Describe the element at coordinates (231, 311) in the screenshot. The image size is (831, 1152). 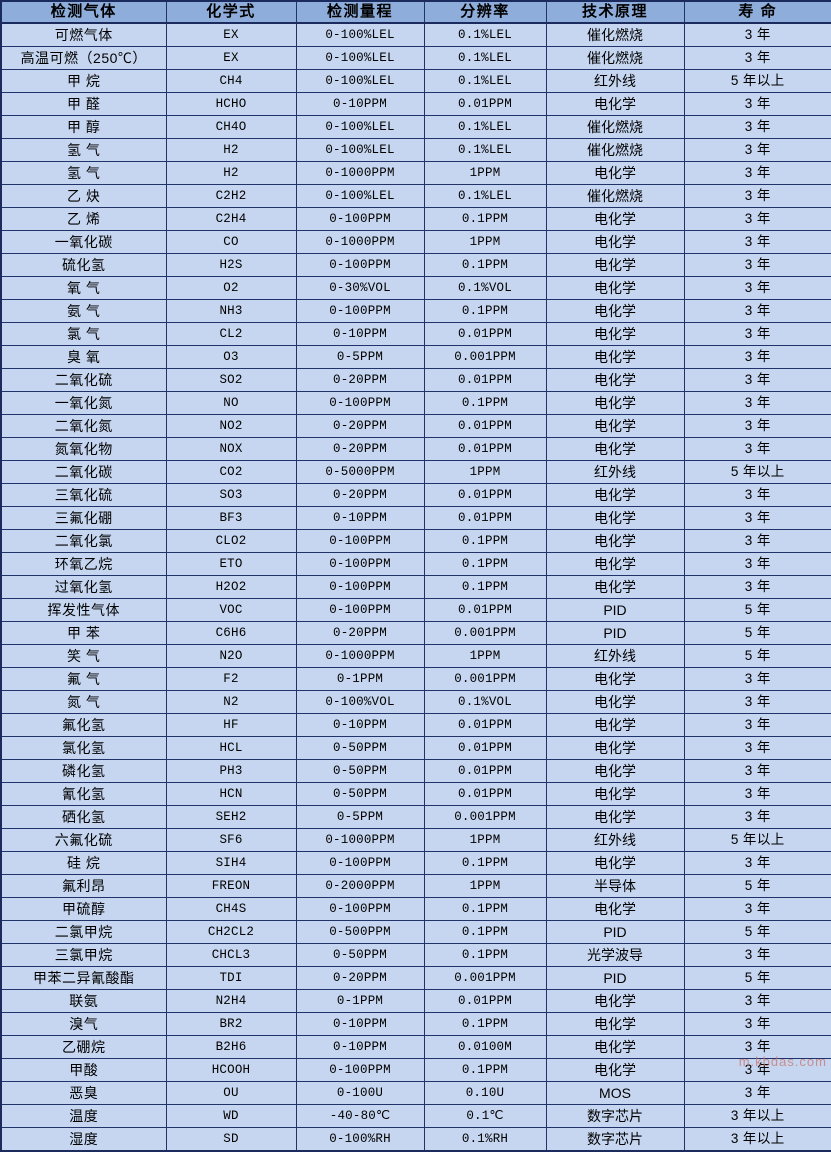
I see `cell-formula: NH3` at that location.